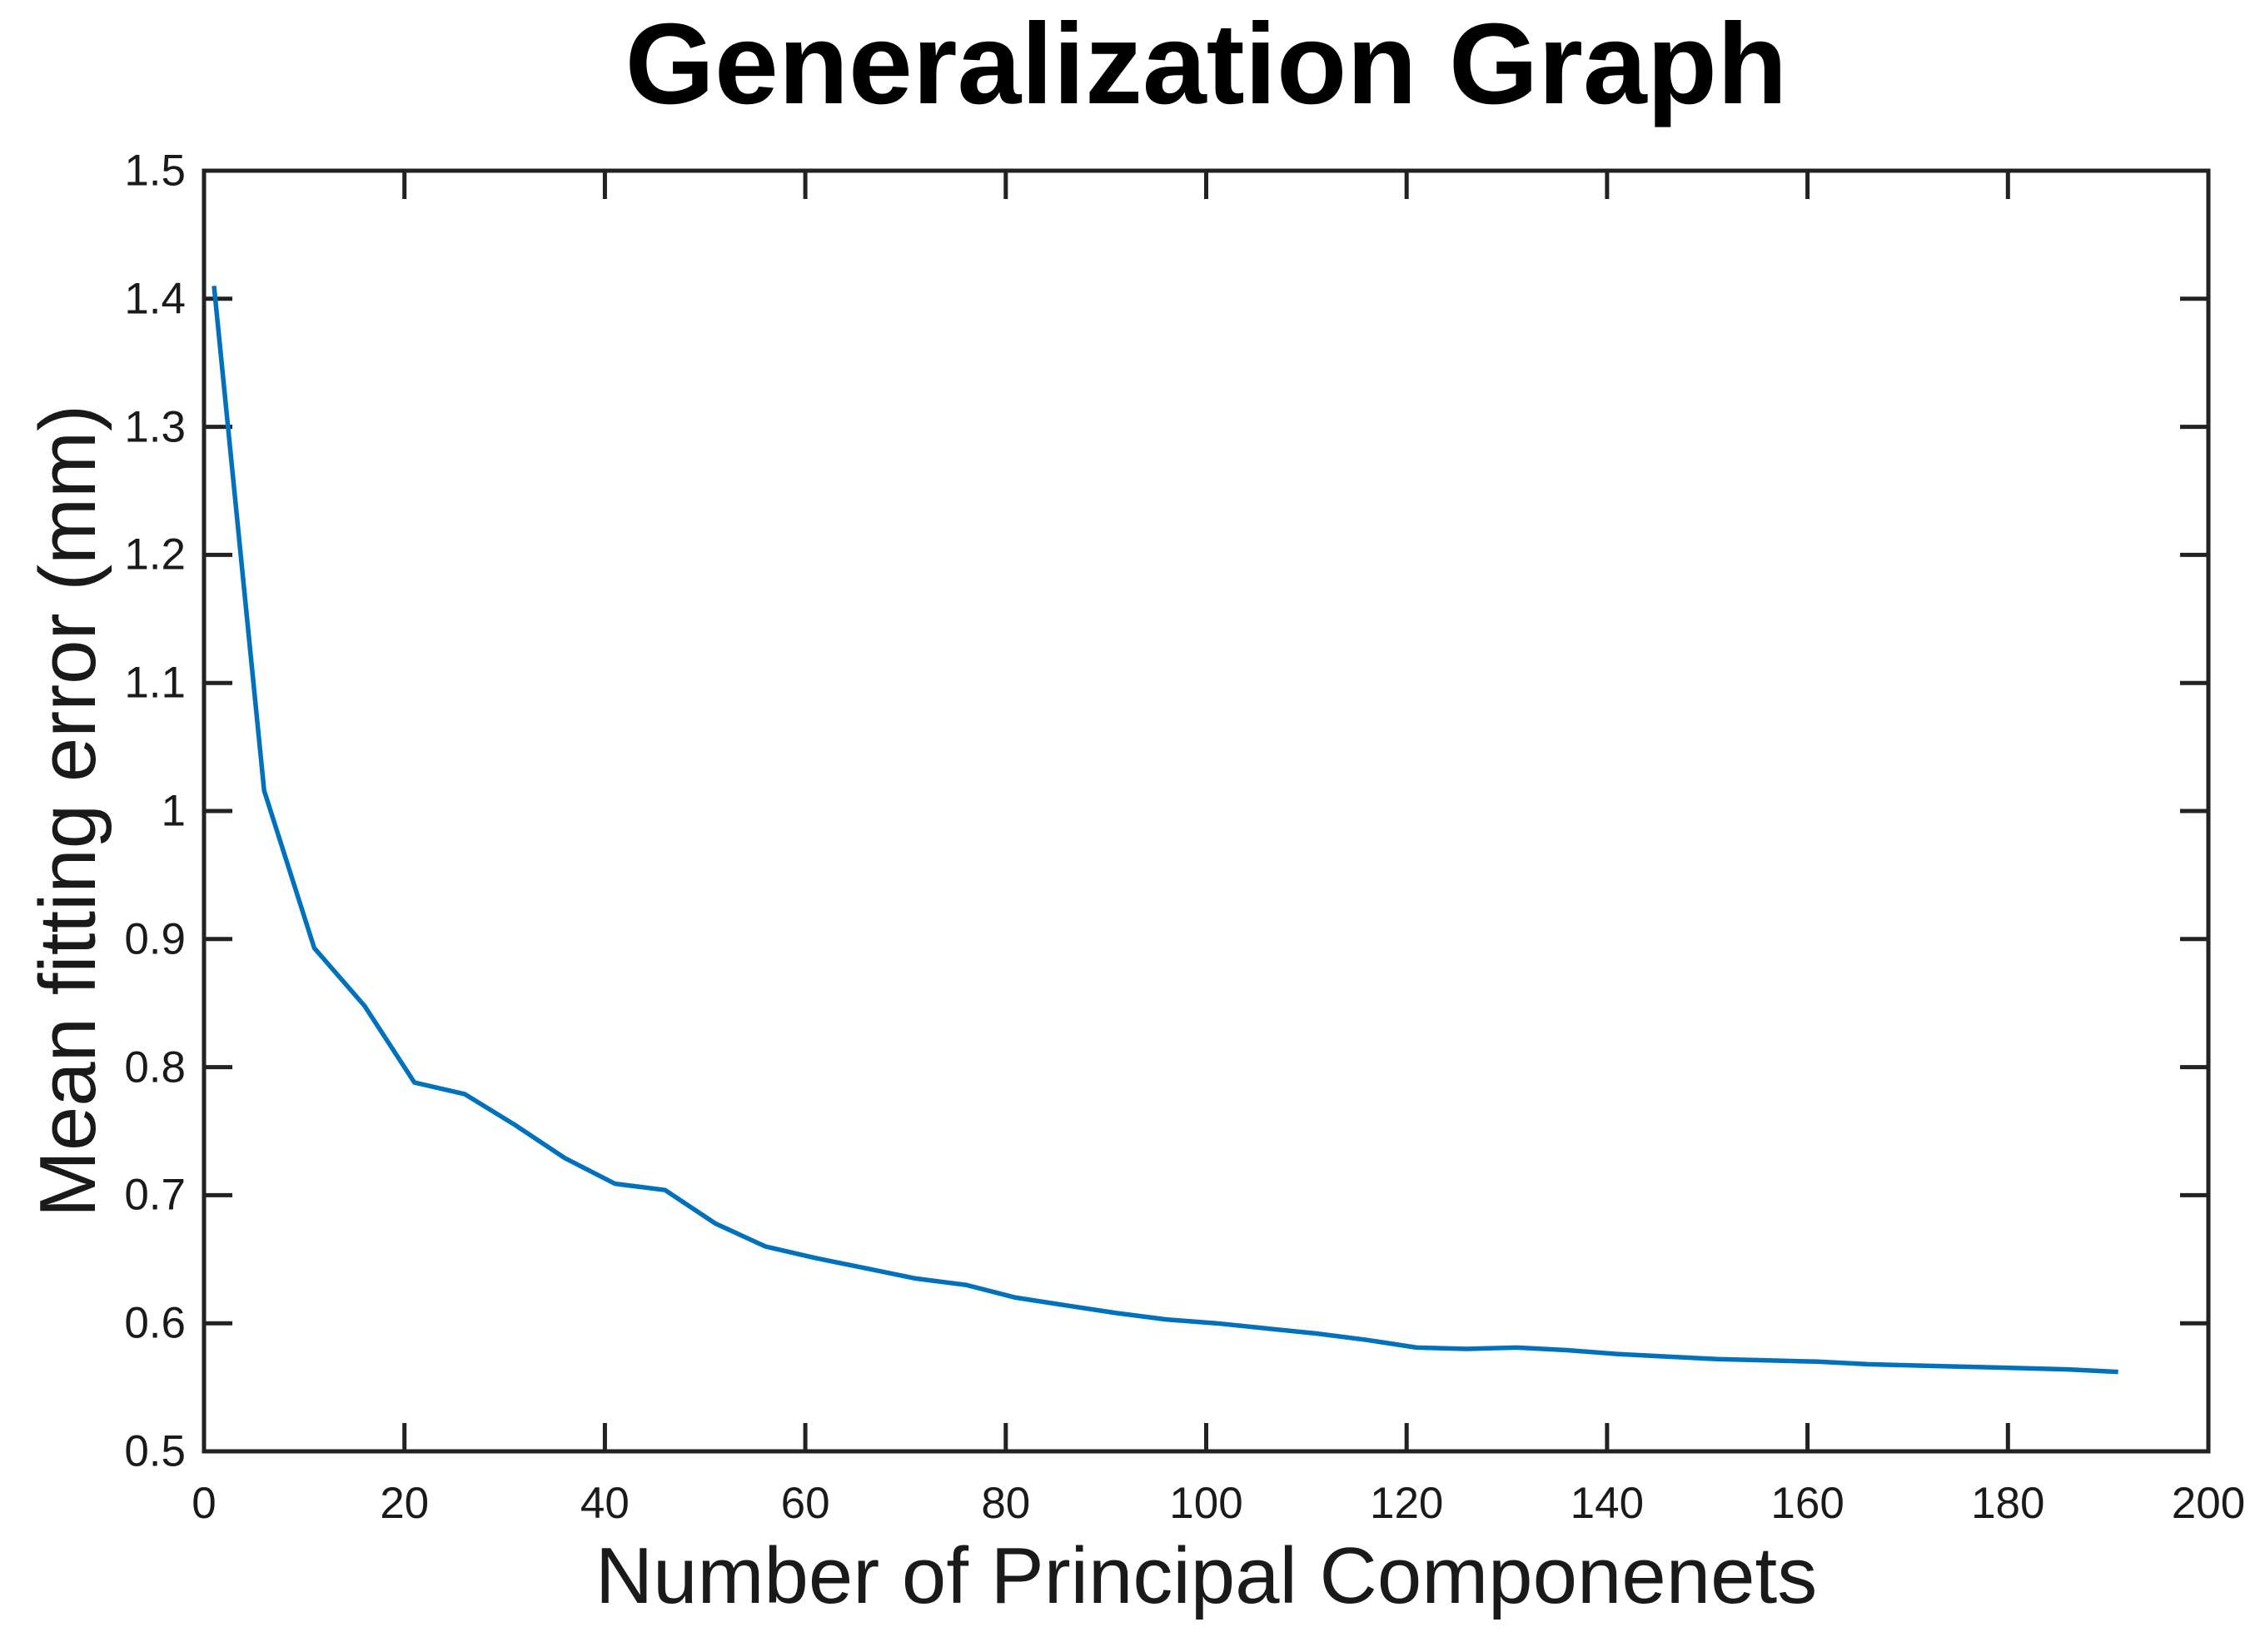  What do you see at coordinates (2008, 1503) in the screenshot?
I see `x-tick-label: 180` at bounding box center [2008, 1503].